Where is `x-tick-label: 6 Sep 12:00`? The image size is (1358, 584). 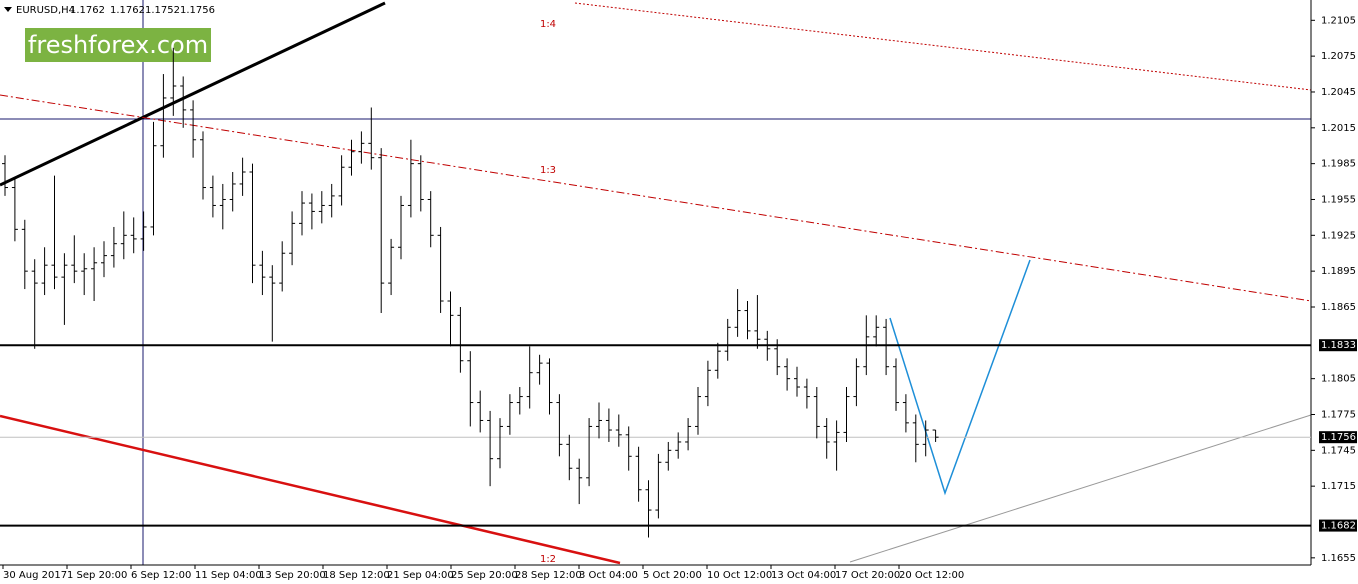 x-tick-label: 6 Sep 12:00 is located at coordinates (161, 575).